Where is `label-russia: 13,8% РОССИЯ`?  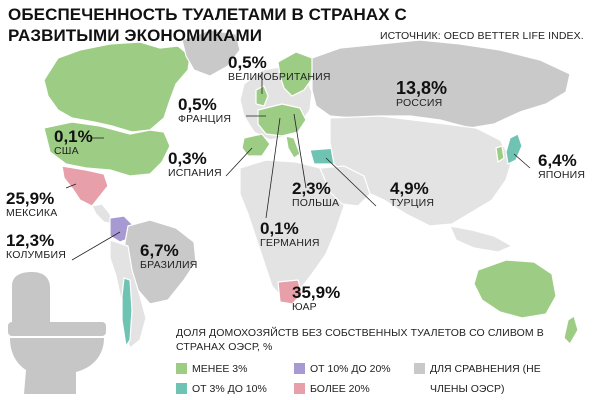
label-russia: 13,8% РОССИЯ is located at coordinates (421, 94).